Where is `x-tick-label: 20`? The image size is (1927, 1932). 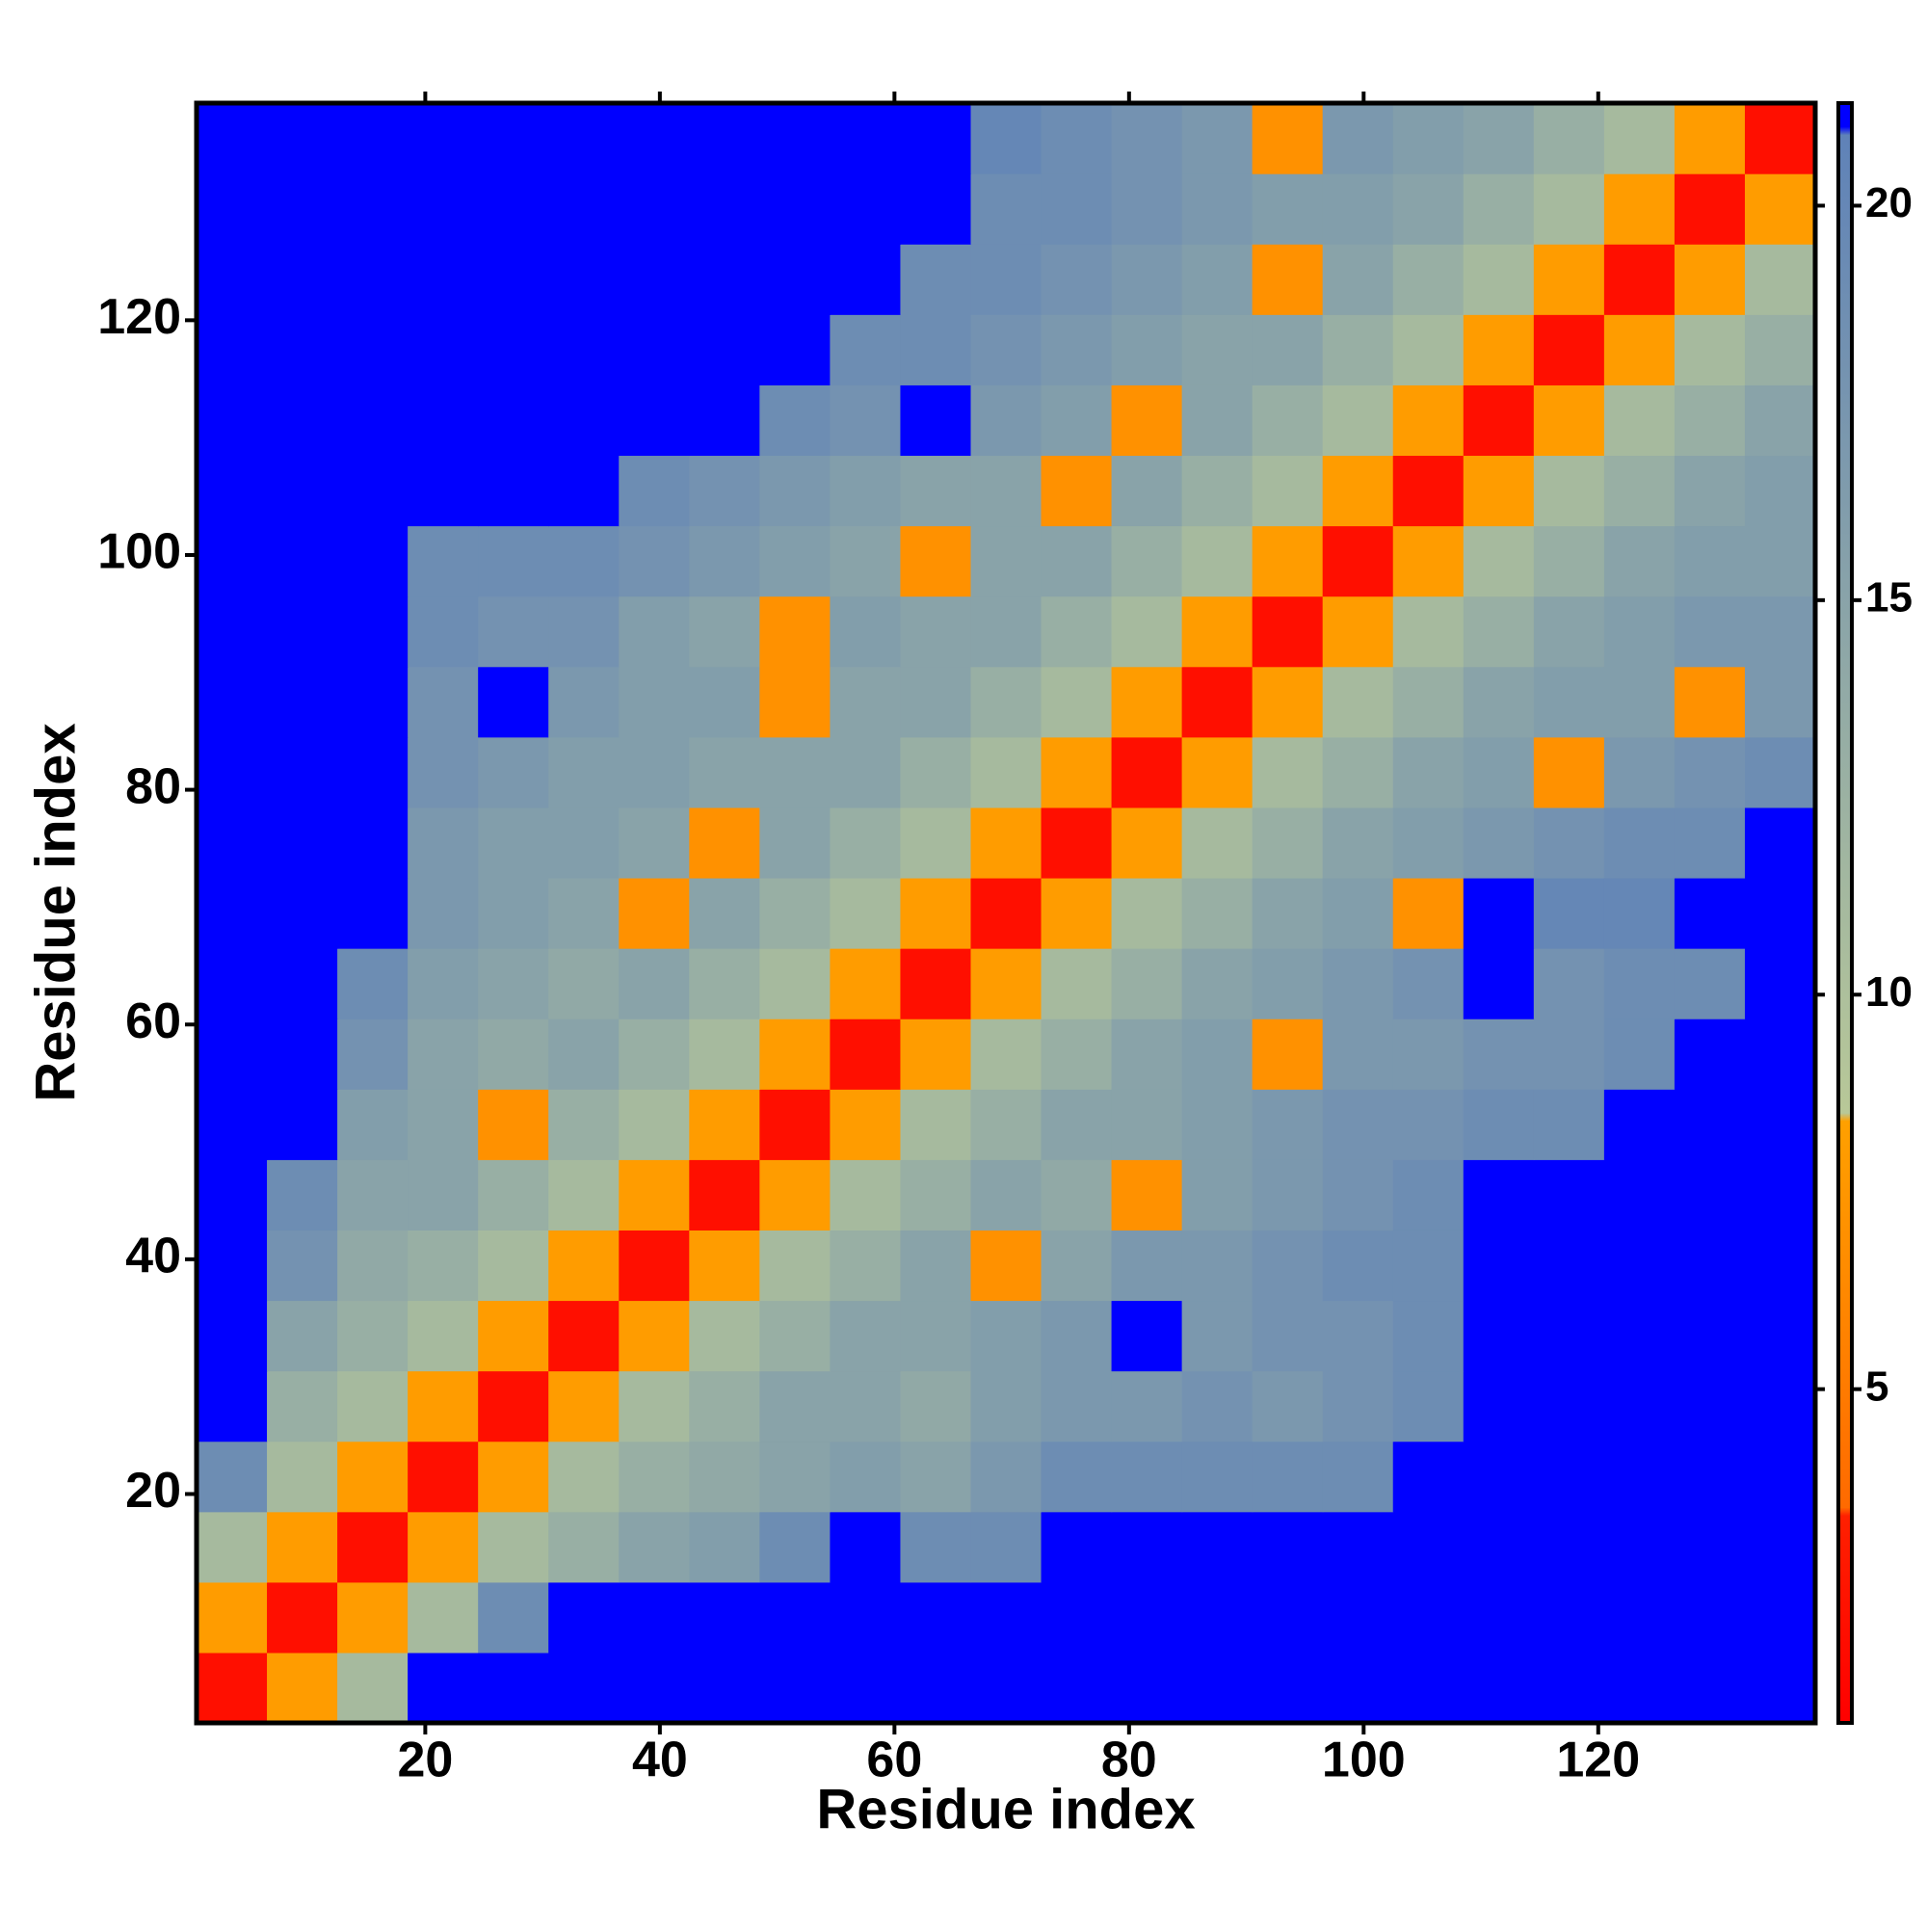
x-tick-label: 20 is located at coordinates (425, 1760).